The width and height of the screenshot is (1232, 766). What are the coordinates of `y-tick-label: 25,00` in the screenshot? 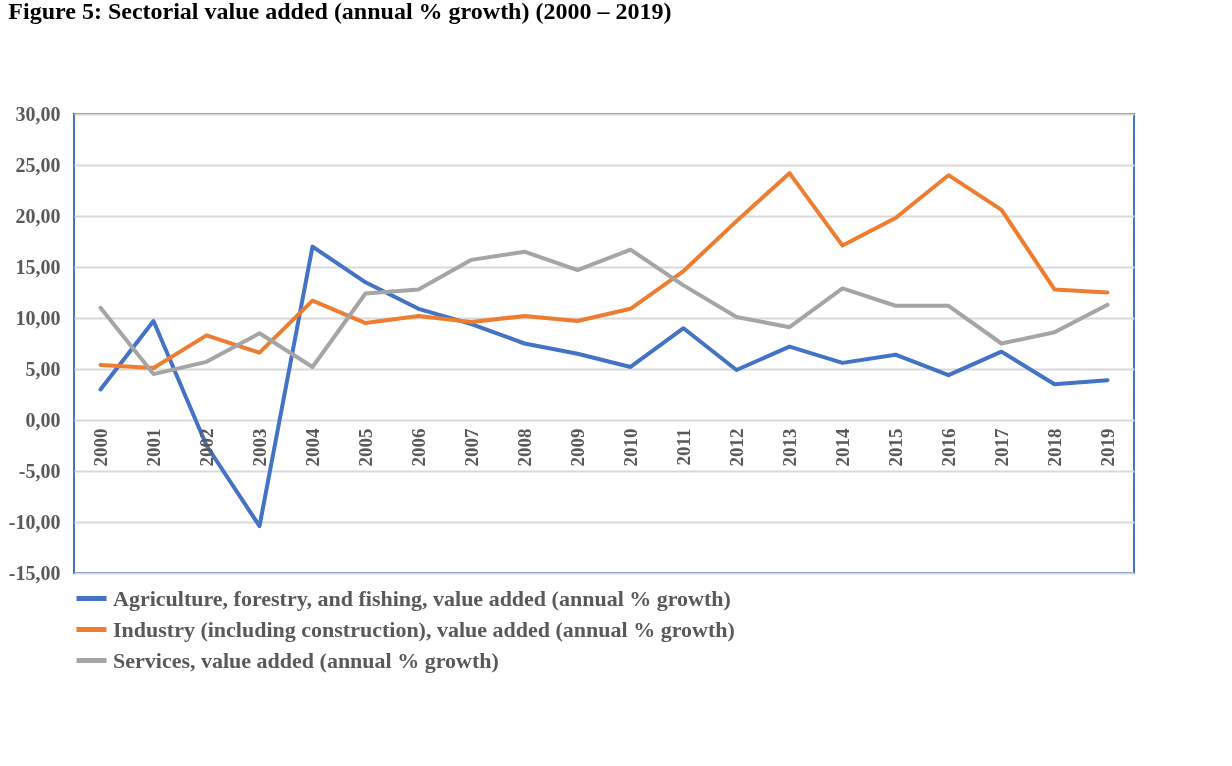 It's located at (38, 164).